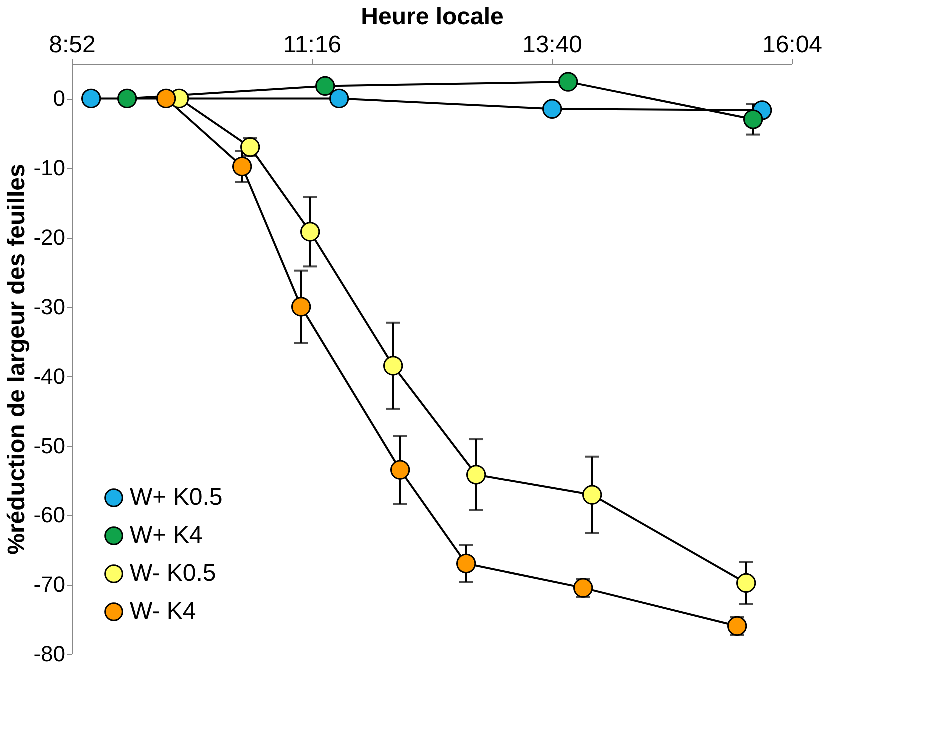 The width and height of the screenshot is (940, 734). I want to click on y-tick-label: -80, so click(50, 654).